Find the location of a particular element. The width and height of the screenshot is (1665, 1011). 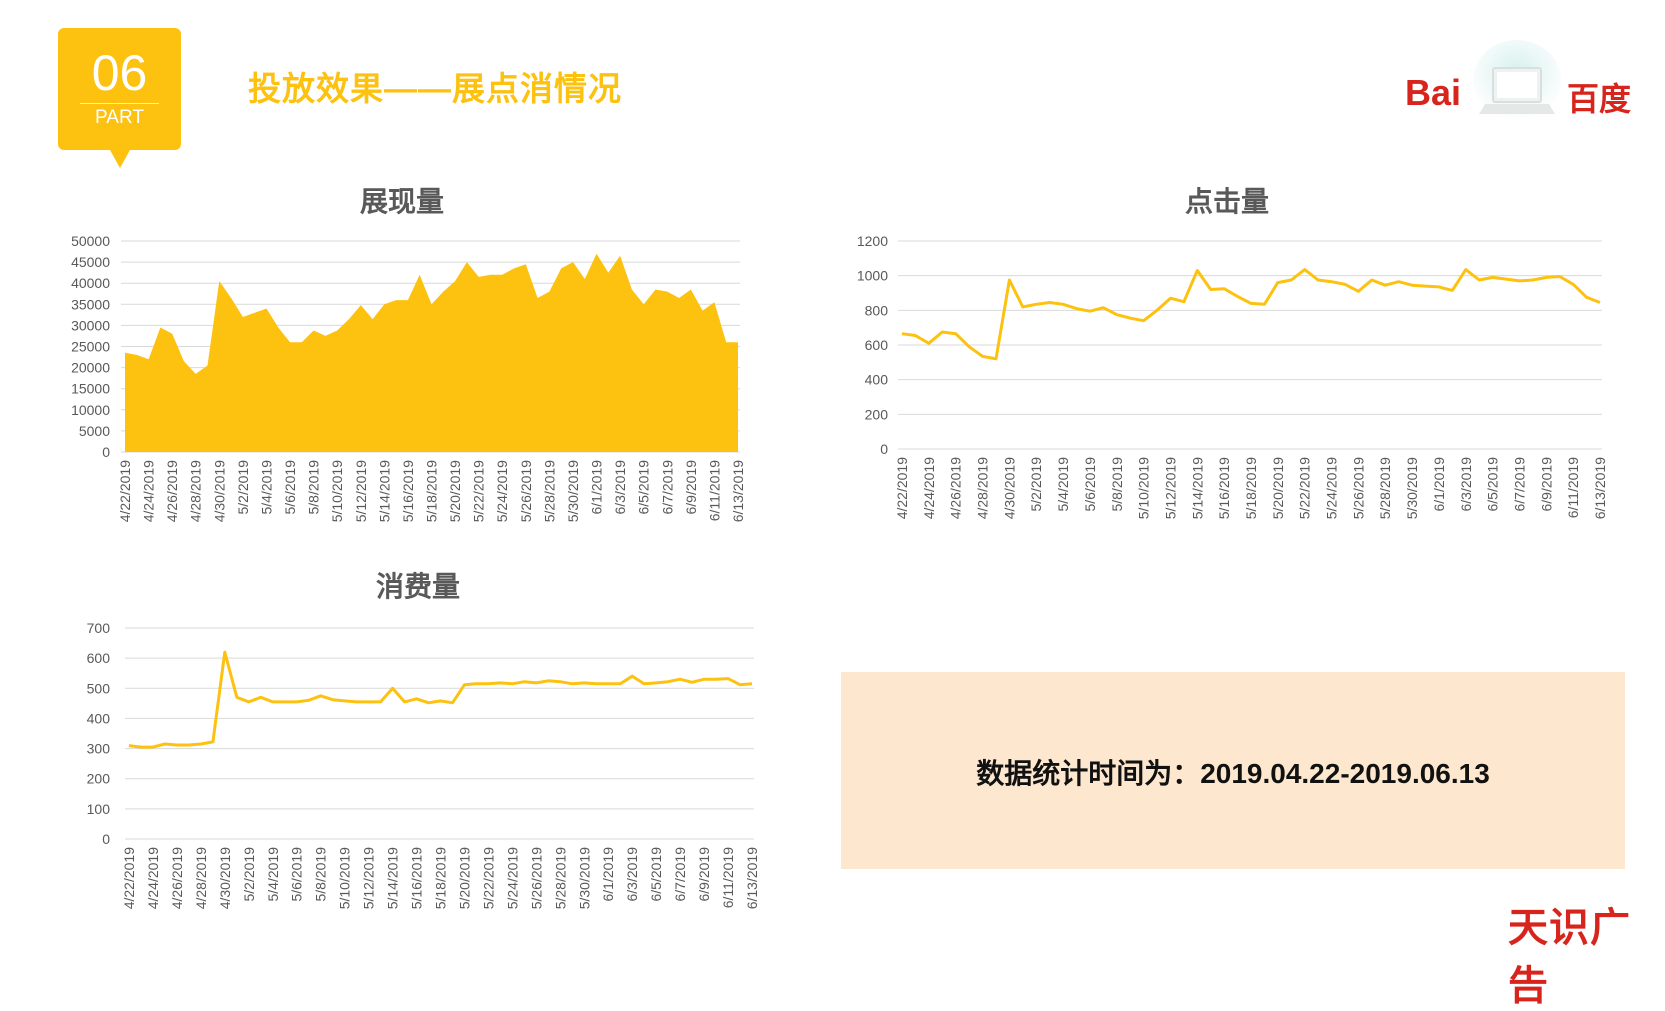

clicks-y-tick-label: 1000 is located at coordinates (872, 276).